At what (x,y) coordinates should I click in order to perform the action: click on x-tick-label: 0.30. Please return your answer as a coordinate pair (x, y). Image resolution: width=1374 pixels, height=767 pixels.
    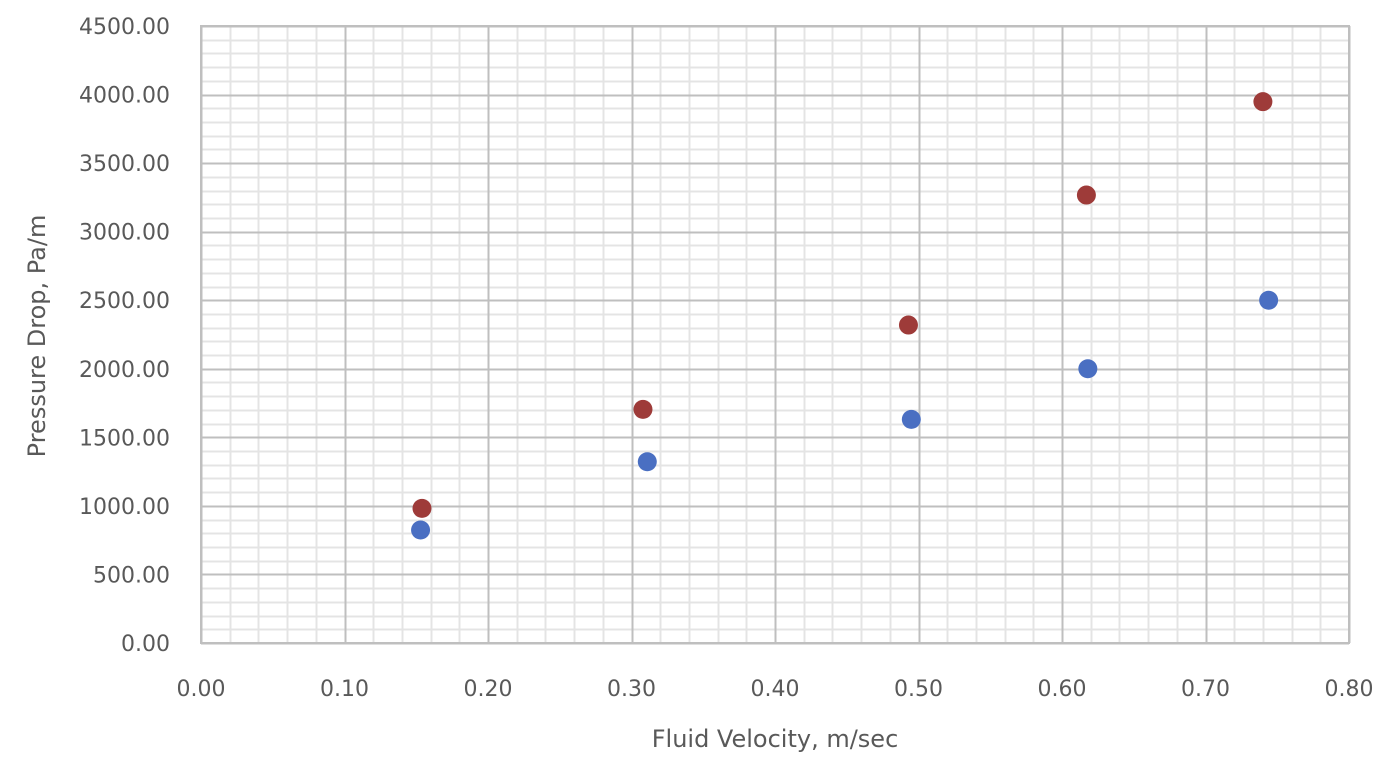
    Looking at the image, I should click on (631, 689).